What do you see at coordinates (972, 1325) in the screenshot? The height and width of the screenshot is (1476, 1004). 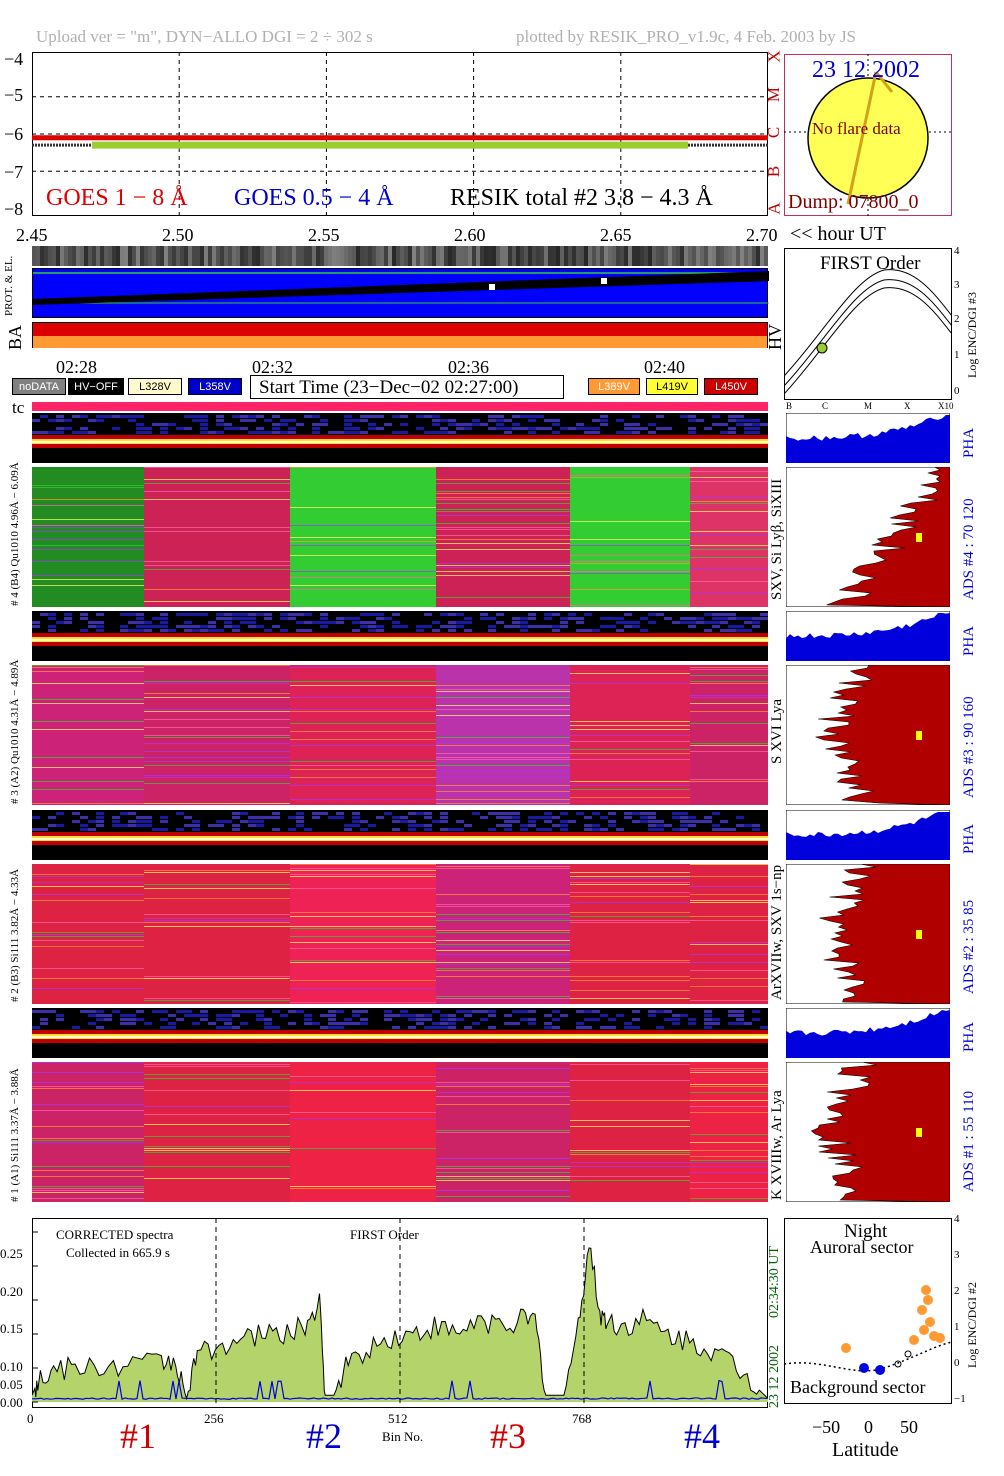 I see `orbit-ylabel: Log ENC/DGI #2` at bounding box center [972, 1325].